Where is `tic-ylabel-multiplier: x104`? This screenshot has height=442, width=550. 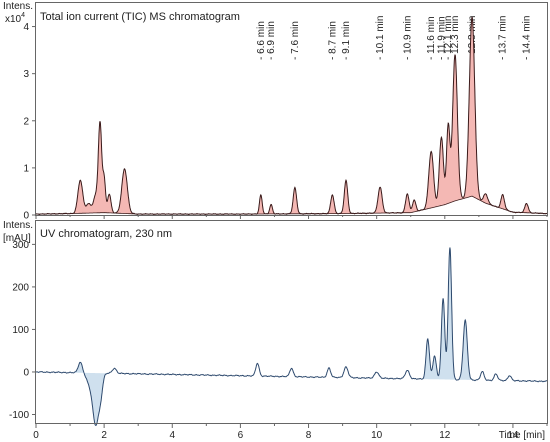
tic-ylabel-multiplier: x104 is located at coordinates (15, 18).